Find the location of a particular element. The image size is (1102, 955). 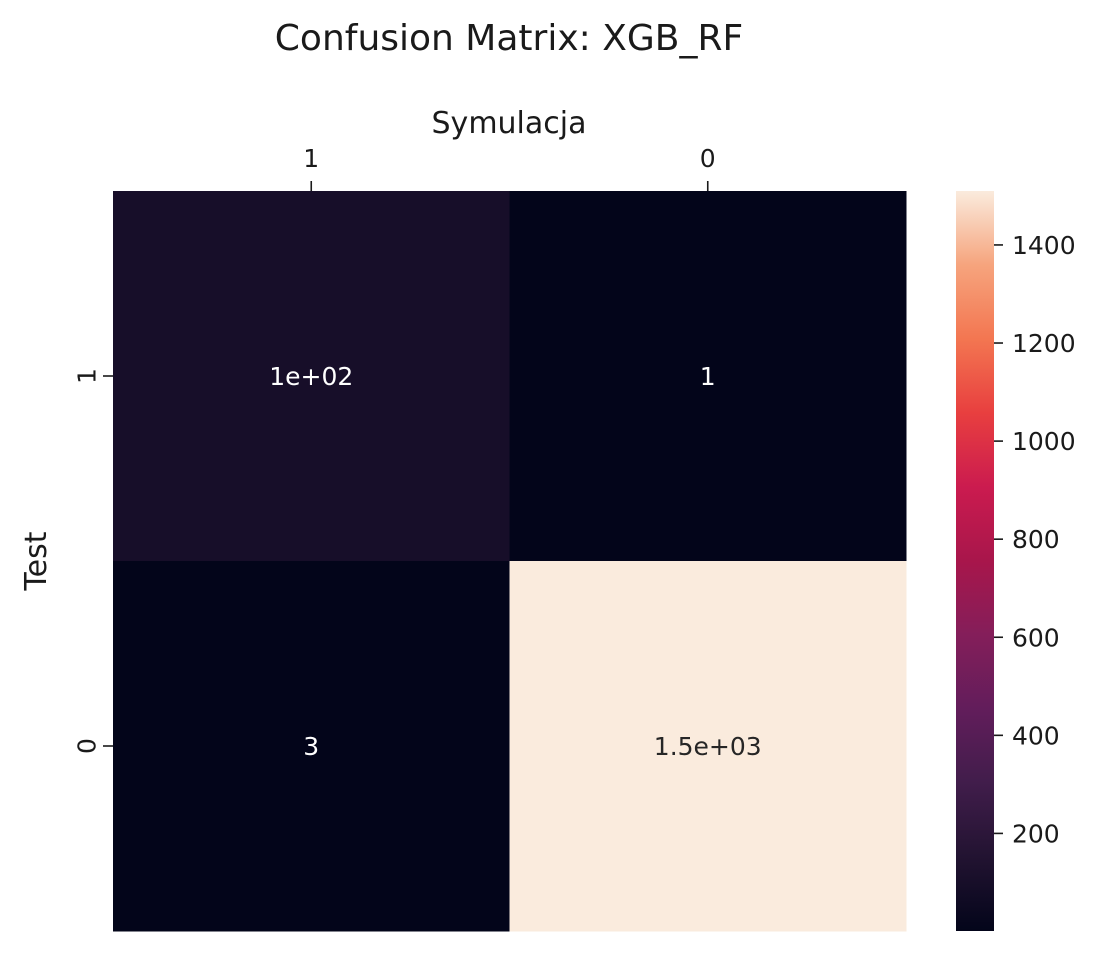

y-tick-label-0: 1 is located at coordinates (87, 376).